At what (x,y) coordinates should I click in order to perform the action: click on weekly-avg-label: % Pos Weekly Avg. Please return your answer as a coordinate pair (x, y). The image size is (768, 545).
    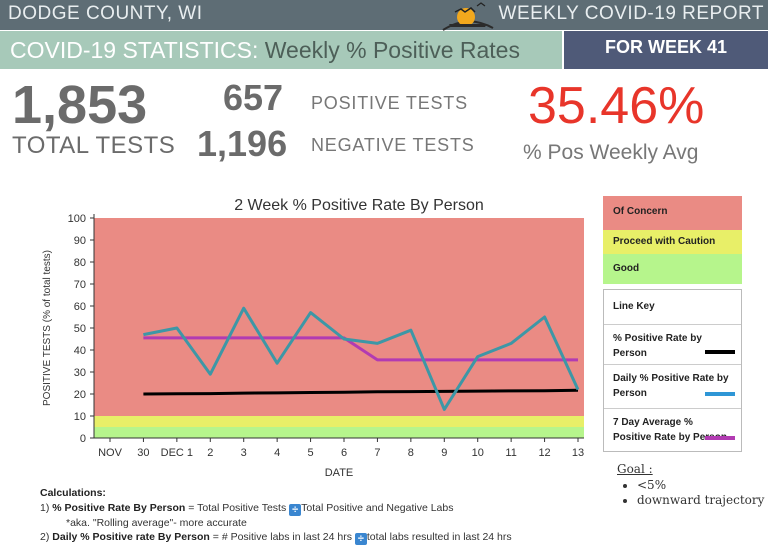
    Looking at the image, I should click on (611, 152).